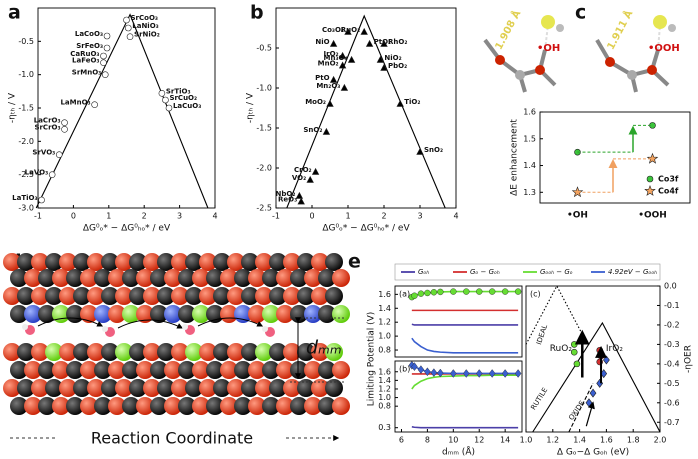 The image size is (698, 459). Describe the element at coordinates (187, 106) in the screenshot. I see `point-label: LaCuO₃` at that location.